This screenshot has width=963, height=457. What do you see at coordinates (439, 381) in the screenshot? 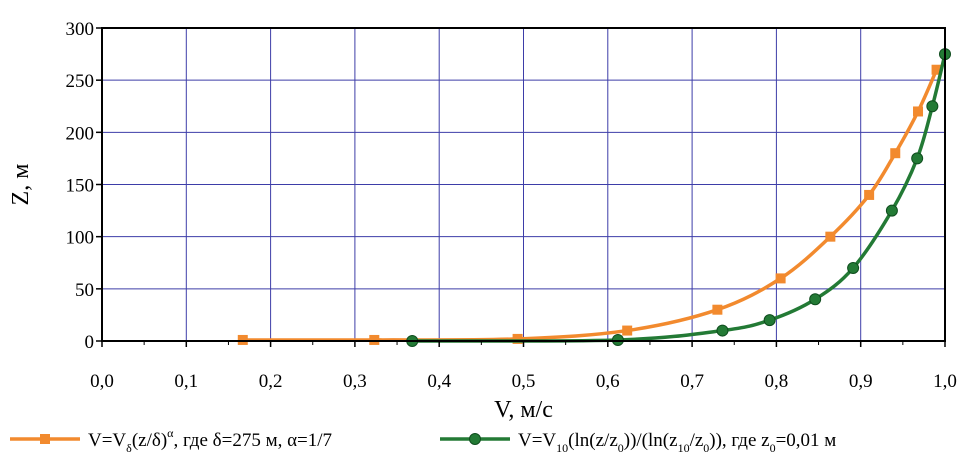
I see `x-tick-label: 0,4` at bounding box center [439, 381].